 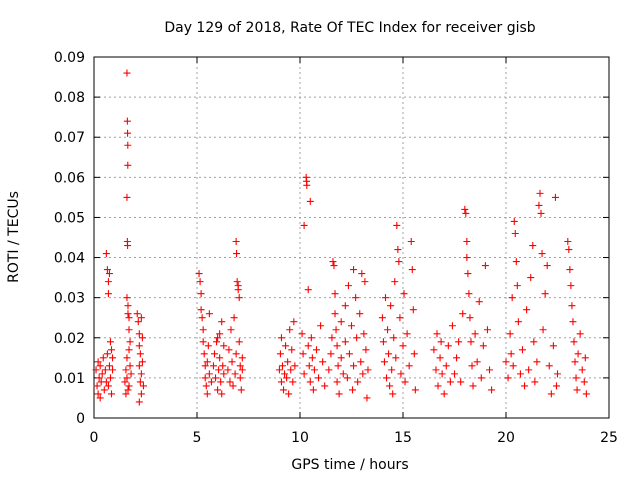 I want to click on x-tick-label: 25, so click(x=609, y=438).